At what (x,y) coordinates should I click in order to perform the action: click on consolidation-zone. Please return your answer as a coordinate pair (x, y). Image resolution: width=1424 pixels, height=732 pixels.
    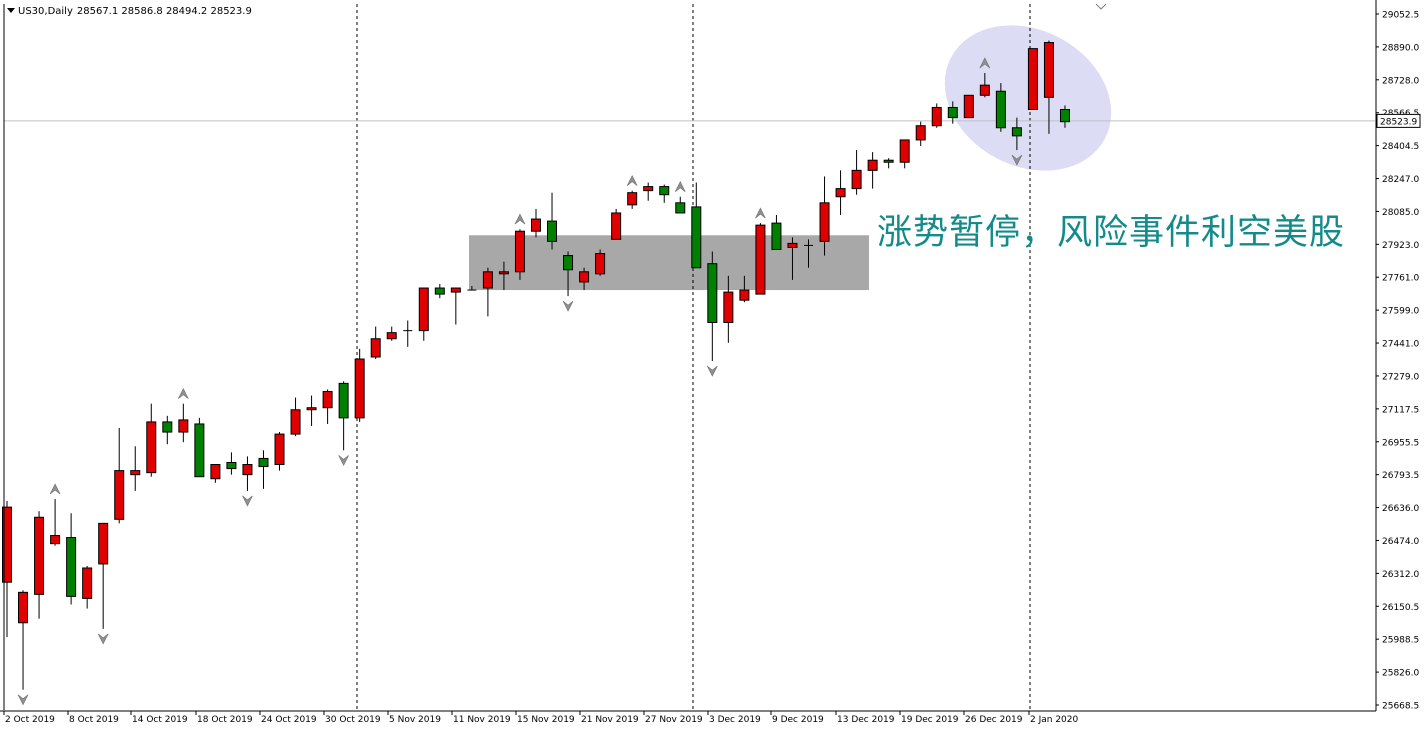
    Looking at the image, I should click on (669, 263).